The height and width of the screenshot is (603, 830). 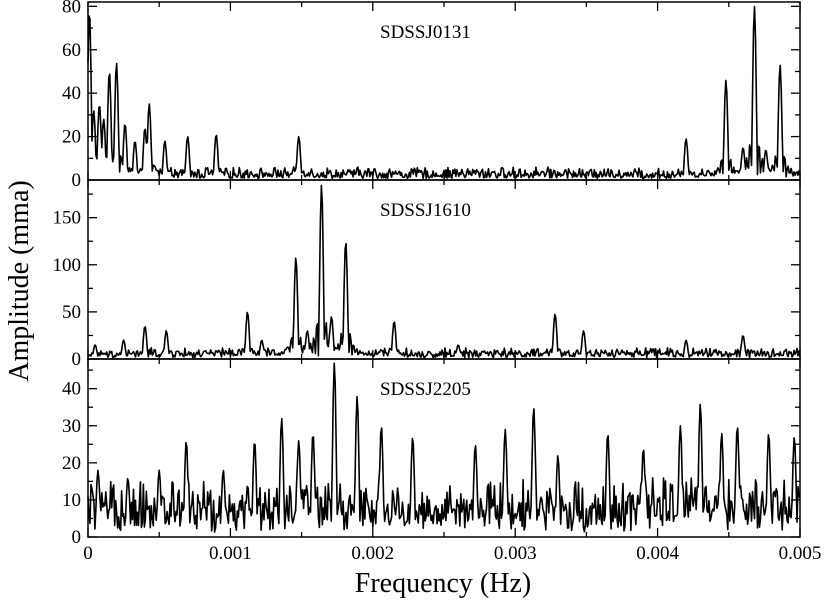 I want to click on x-tick-label: 0.001, so click(x=230, y=553).